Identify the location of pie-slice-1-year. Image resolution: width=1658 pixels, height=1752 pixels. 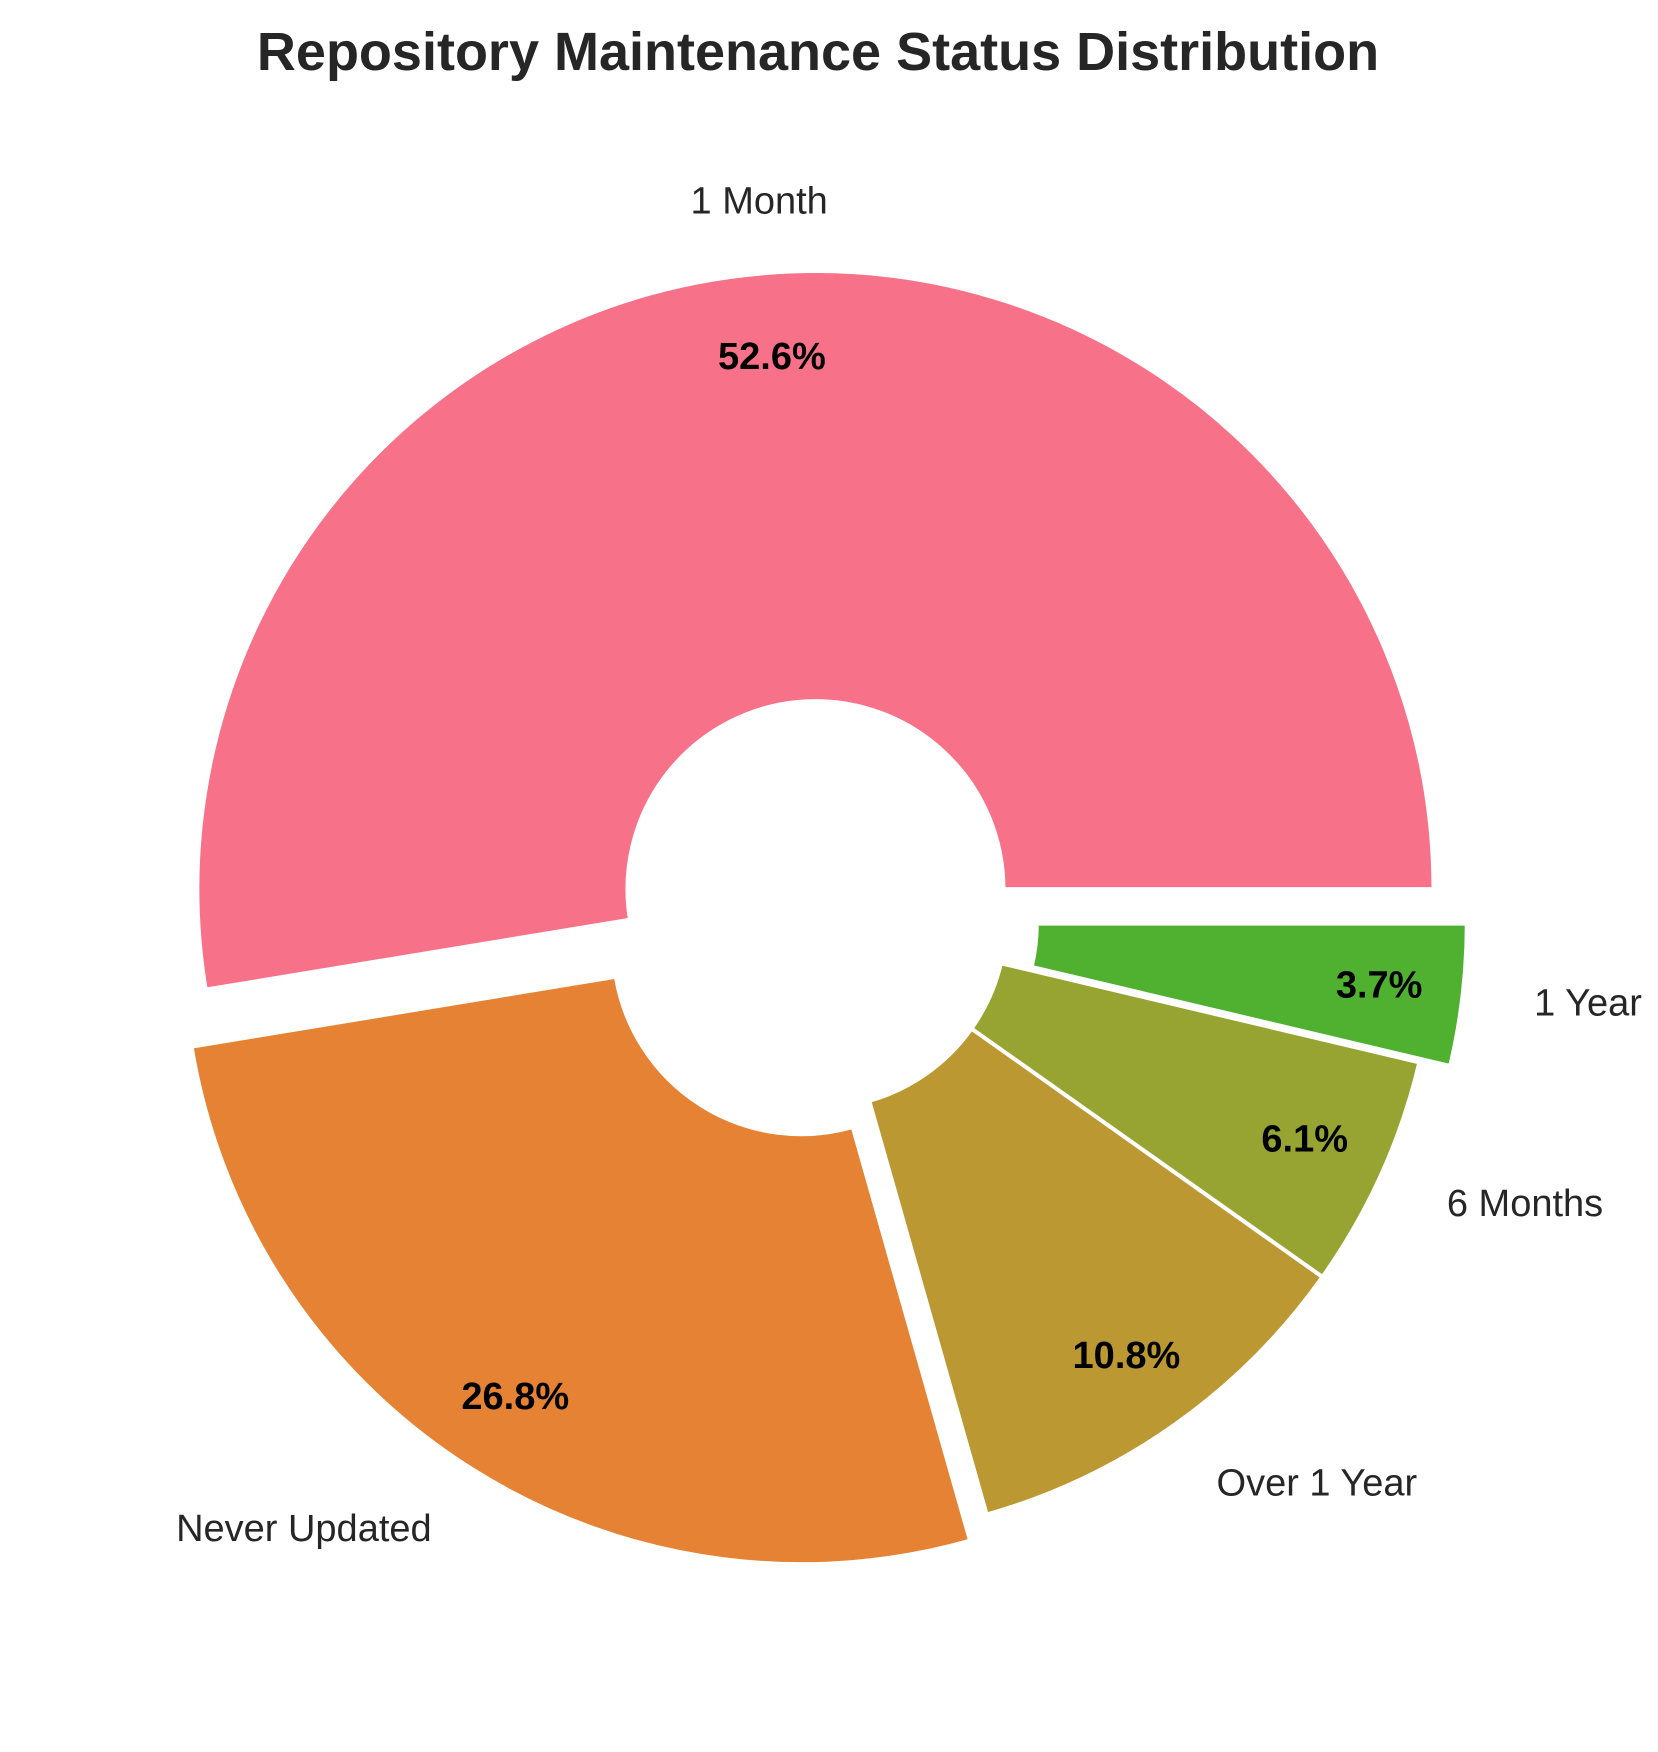
(1249, 995).